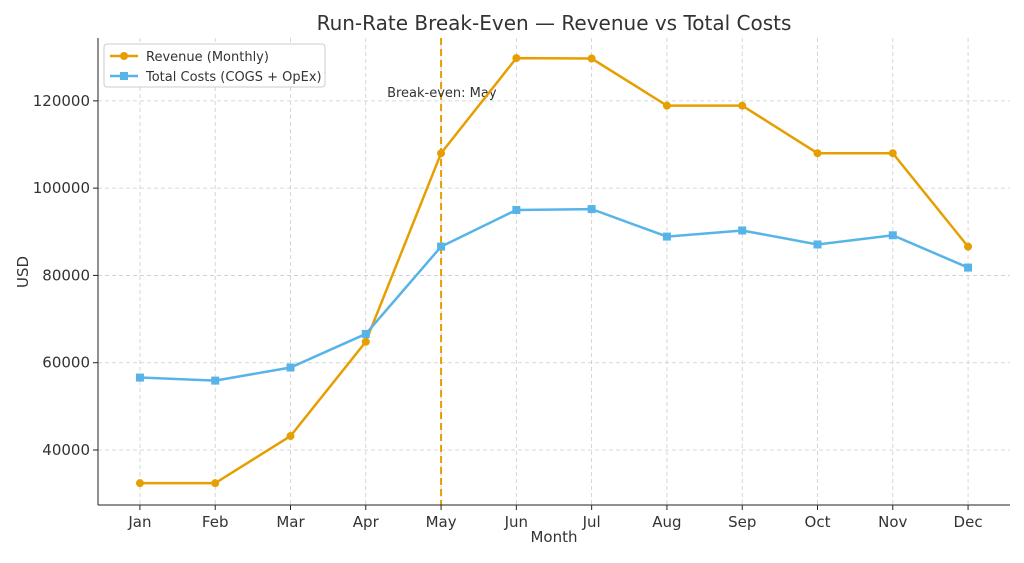 Image resolution: width=1024 pixels, height=563 pixels. What do you see at coordinates (139, 522) in the screenshot?
I see `x-tick-label: Jan` at bounding box center [139, 522].